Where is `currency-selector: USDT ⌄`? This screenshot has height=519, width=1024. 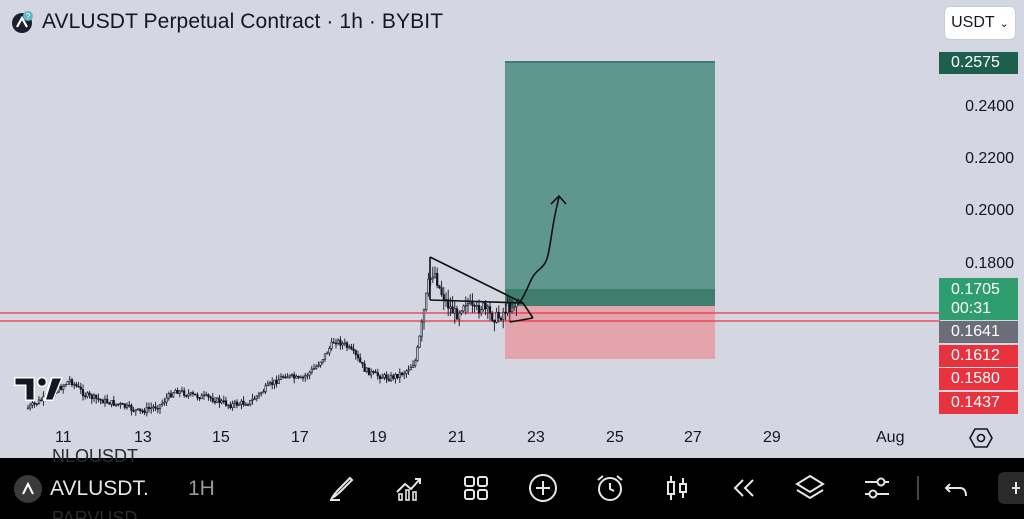
currency-selector: USDT ⌄ is located at coordinates (980, 23).